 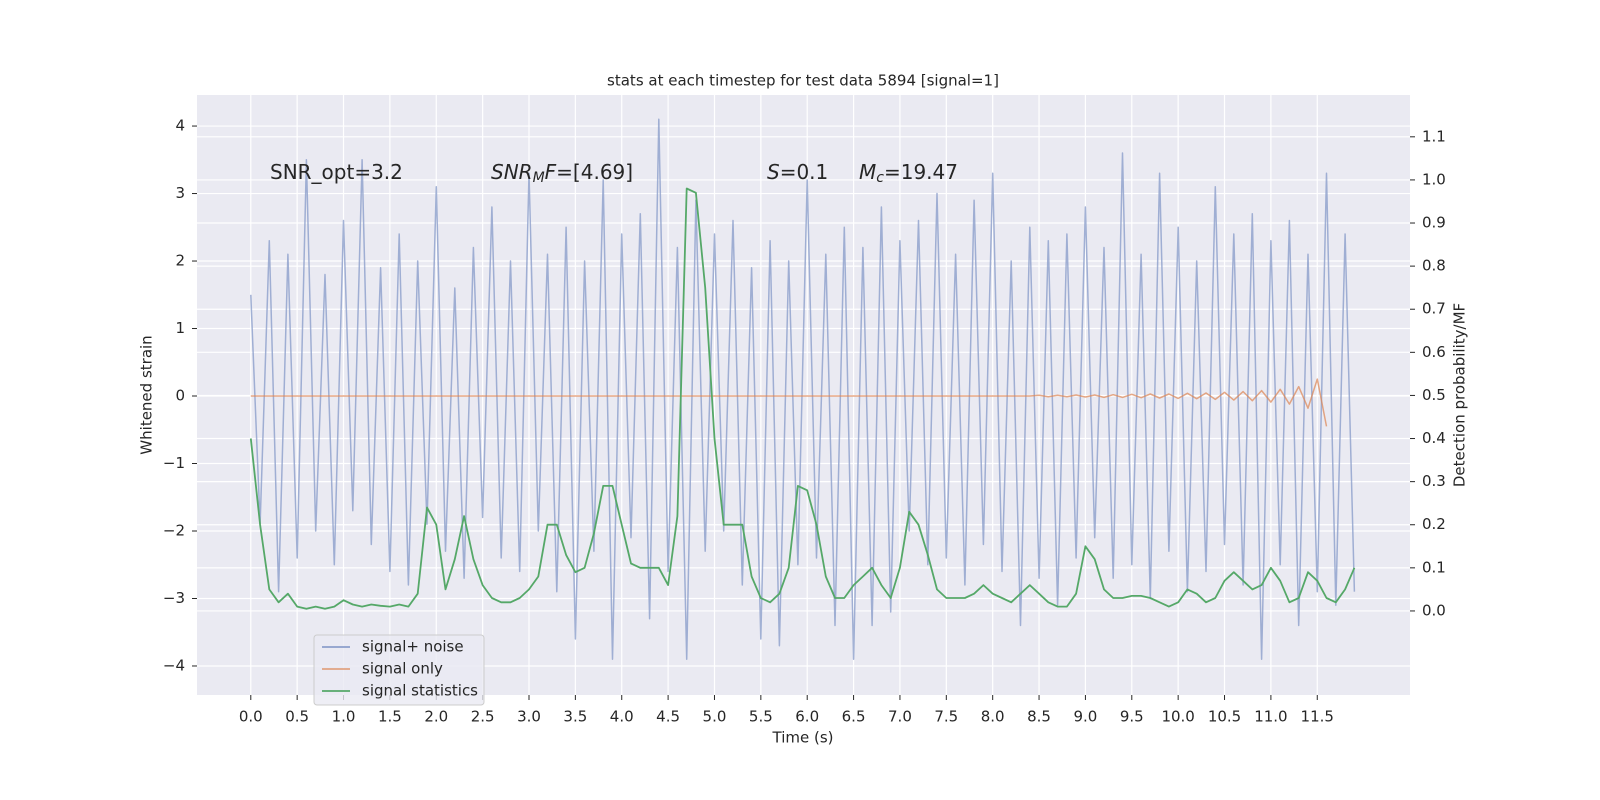 What do you see at coordinates (622, 717) in the screenshot?
I see `x-tick-label: 4.0` at bounding box center [622, 717].